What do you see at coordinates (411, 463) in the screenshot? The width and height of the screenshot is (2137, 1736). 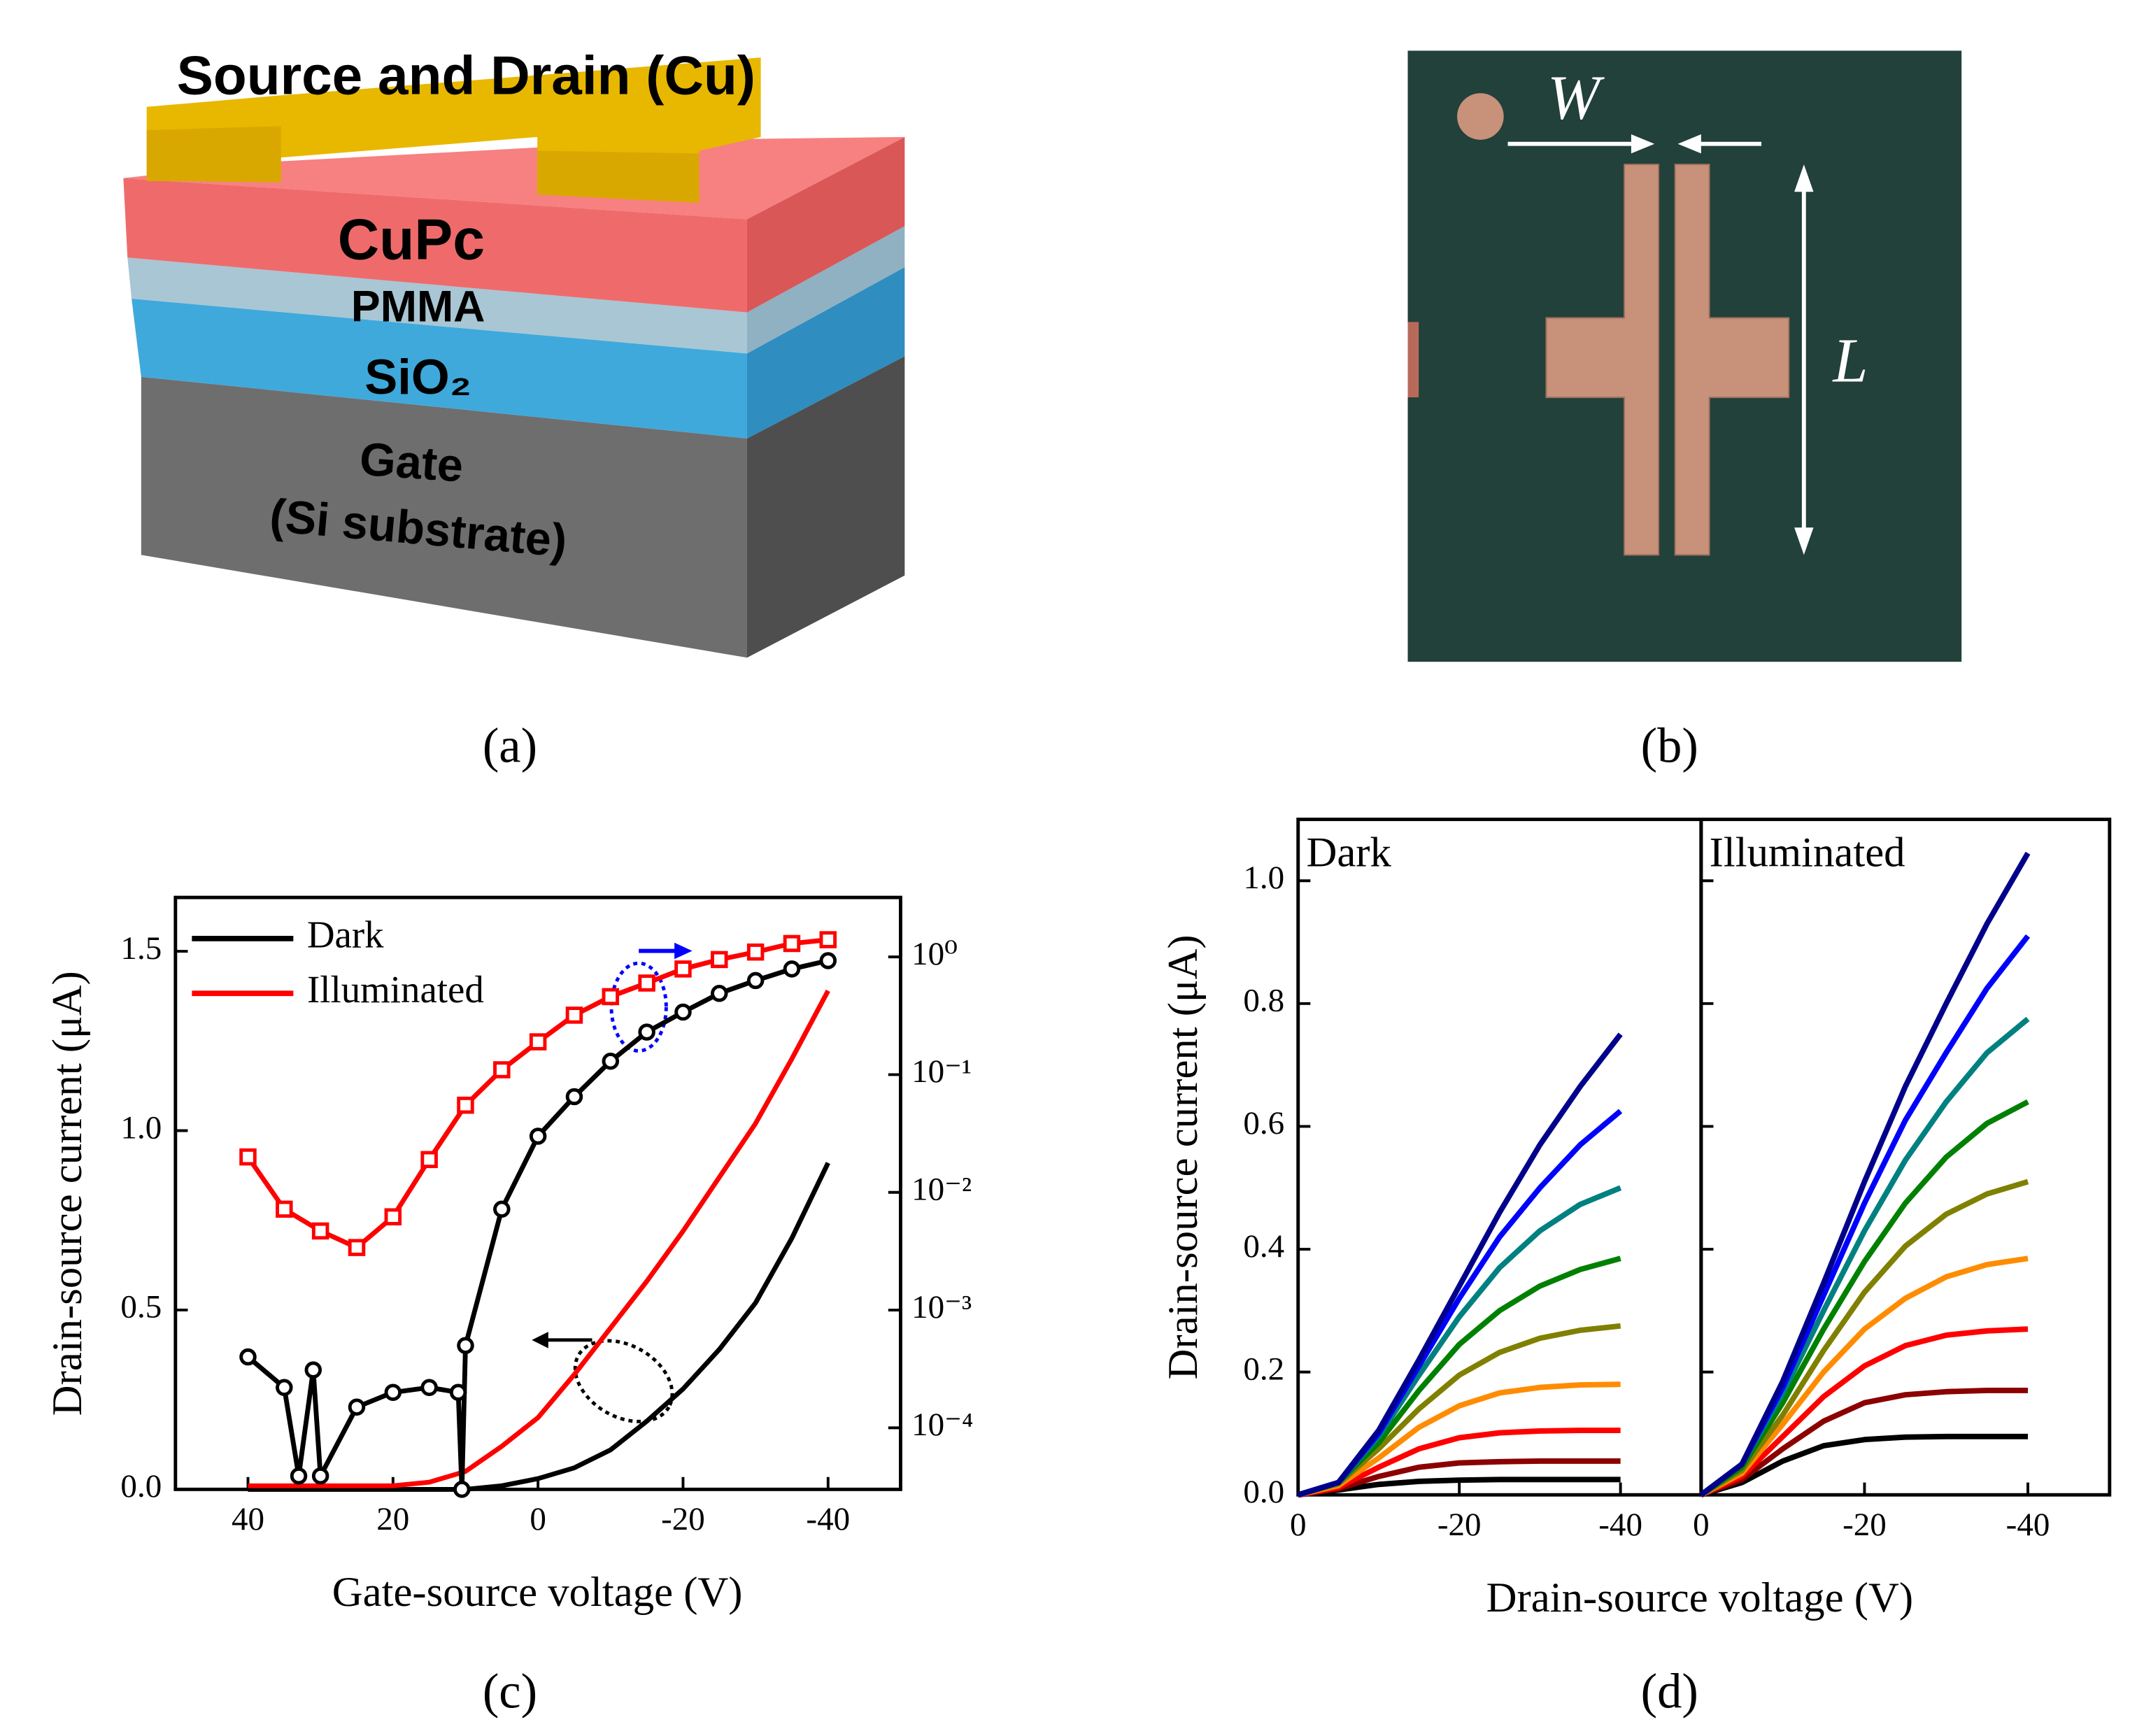 I see `layer-label: Gate` at bounding box center [411, 463].